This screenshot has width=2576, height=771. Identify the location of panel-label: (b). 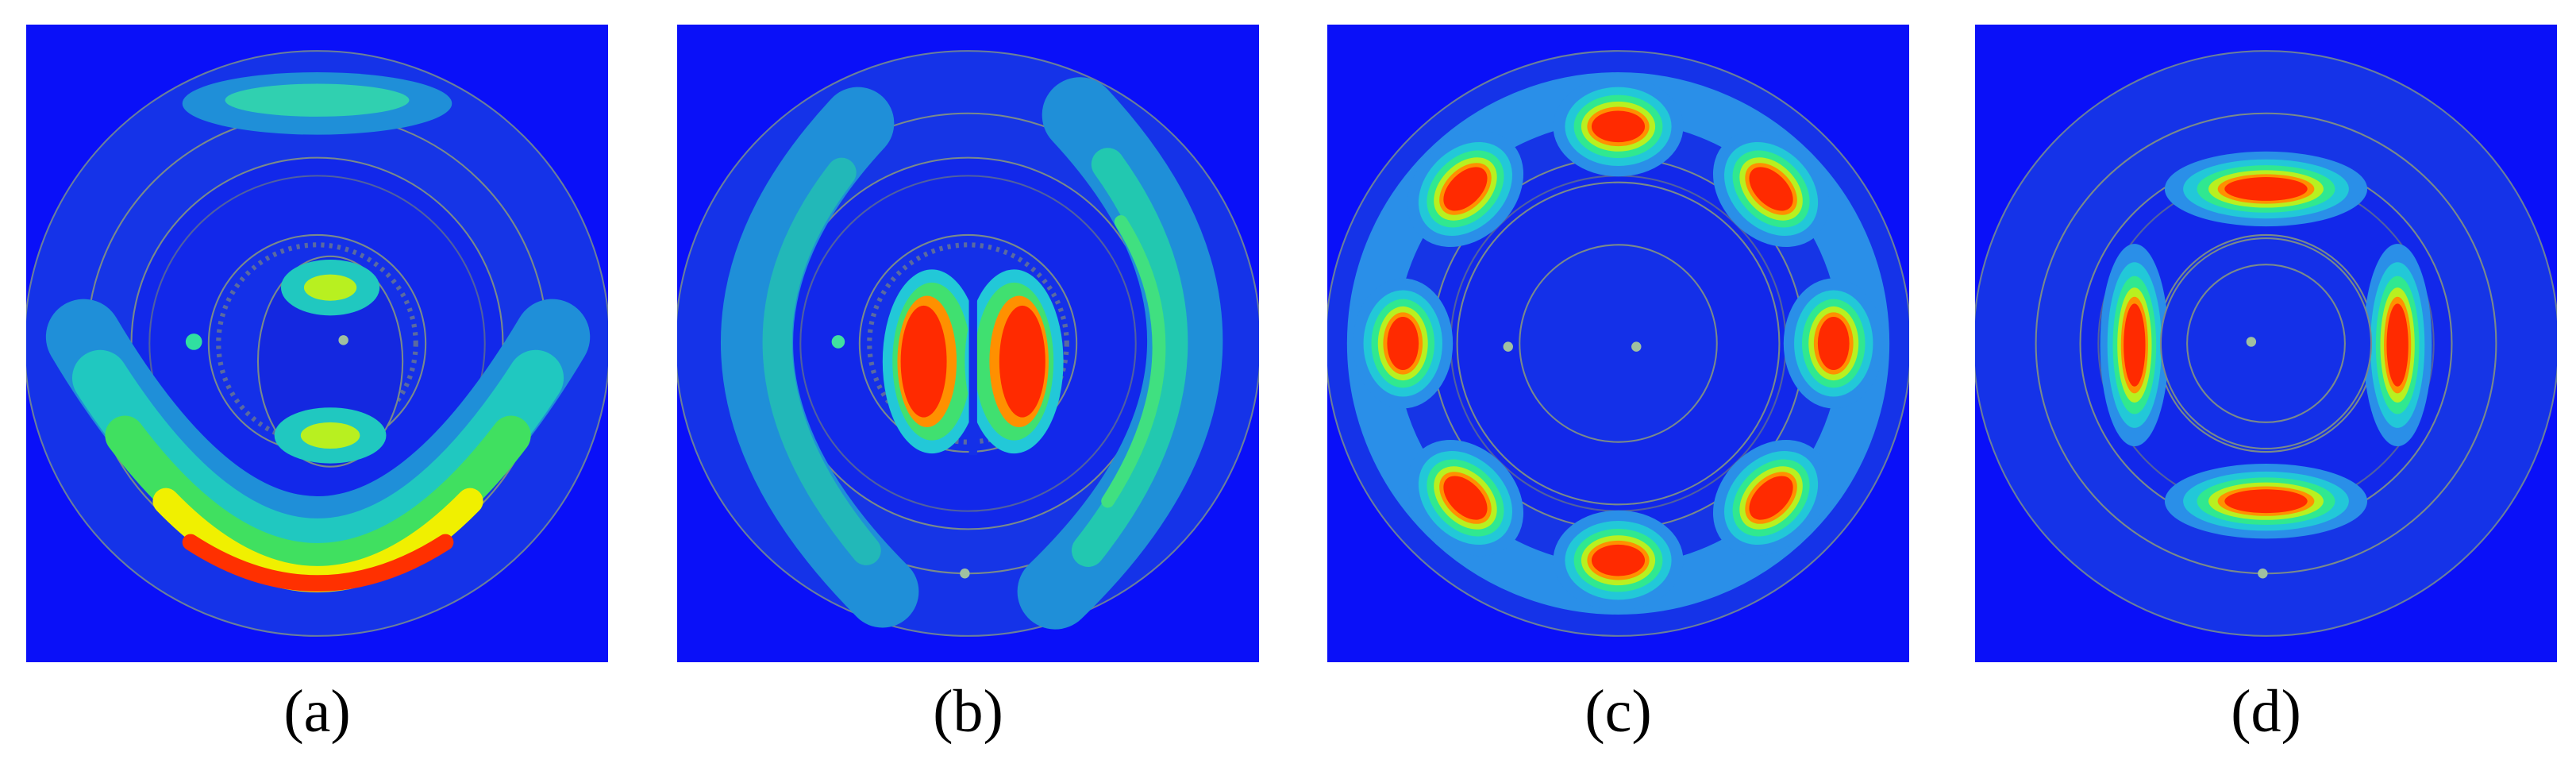
(968, 711).